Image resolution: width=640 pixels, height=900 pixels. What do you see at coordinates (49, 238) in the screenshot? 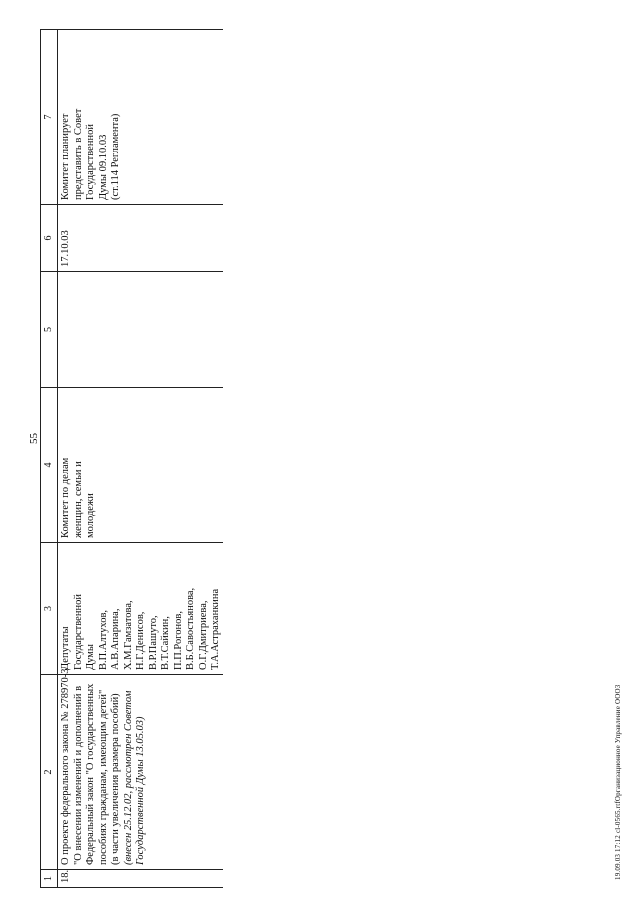
I see `header-cell-6: 6` at bounding box center [49, 238].